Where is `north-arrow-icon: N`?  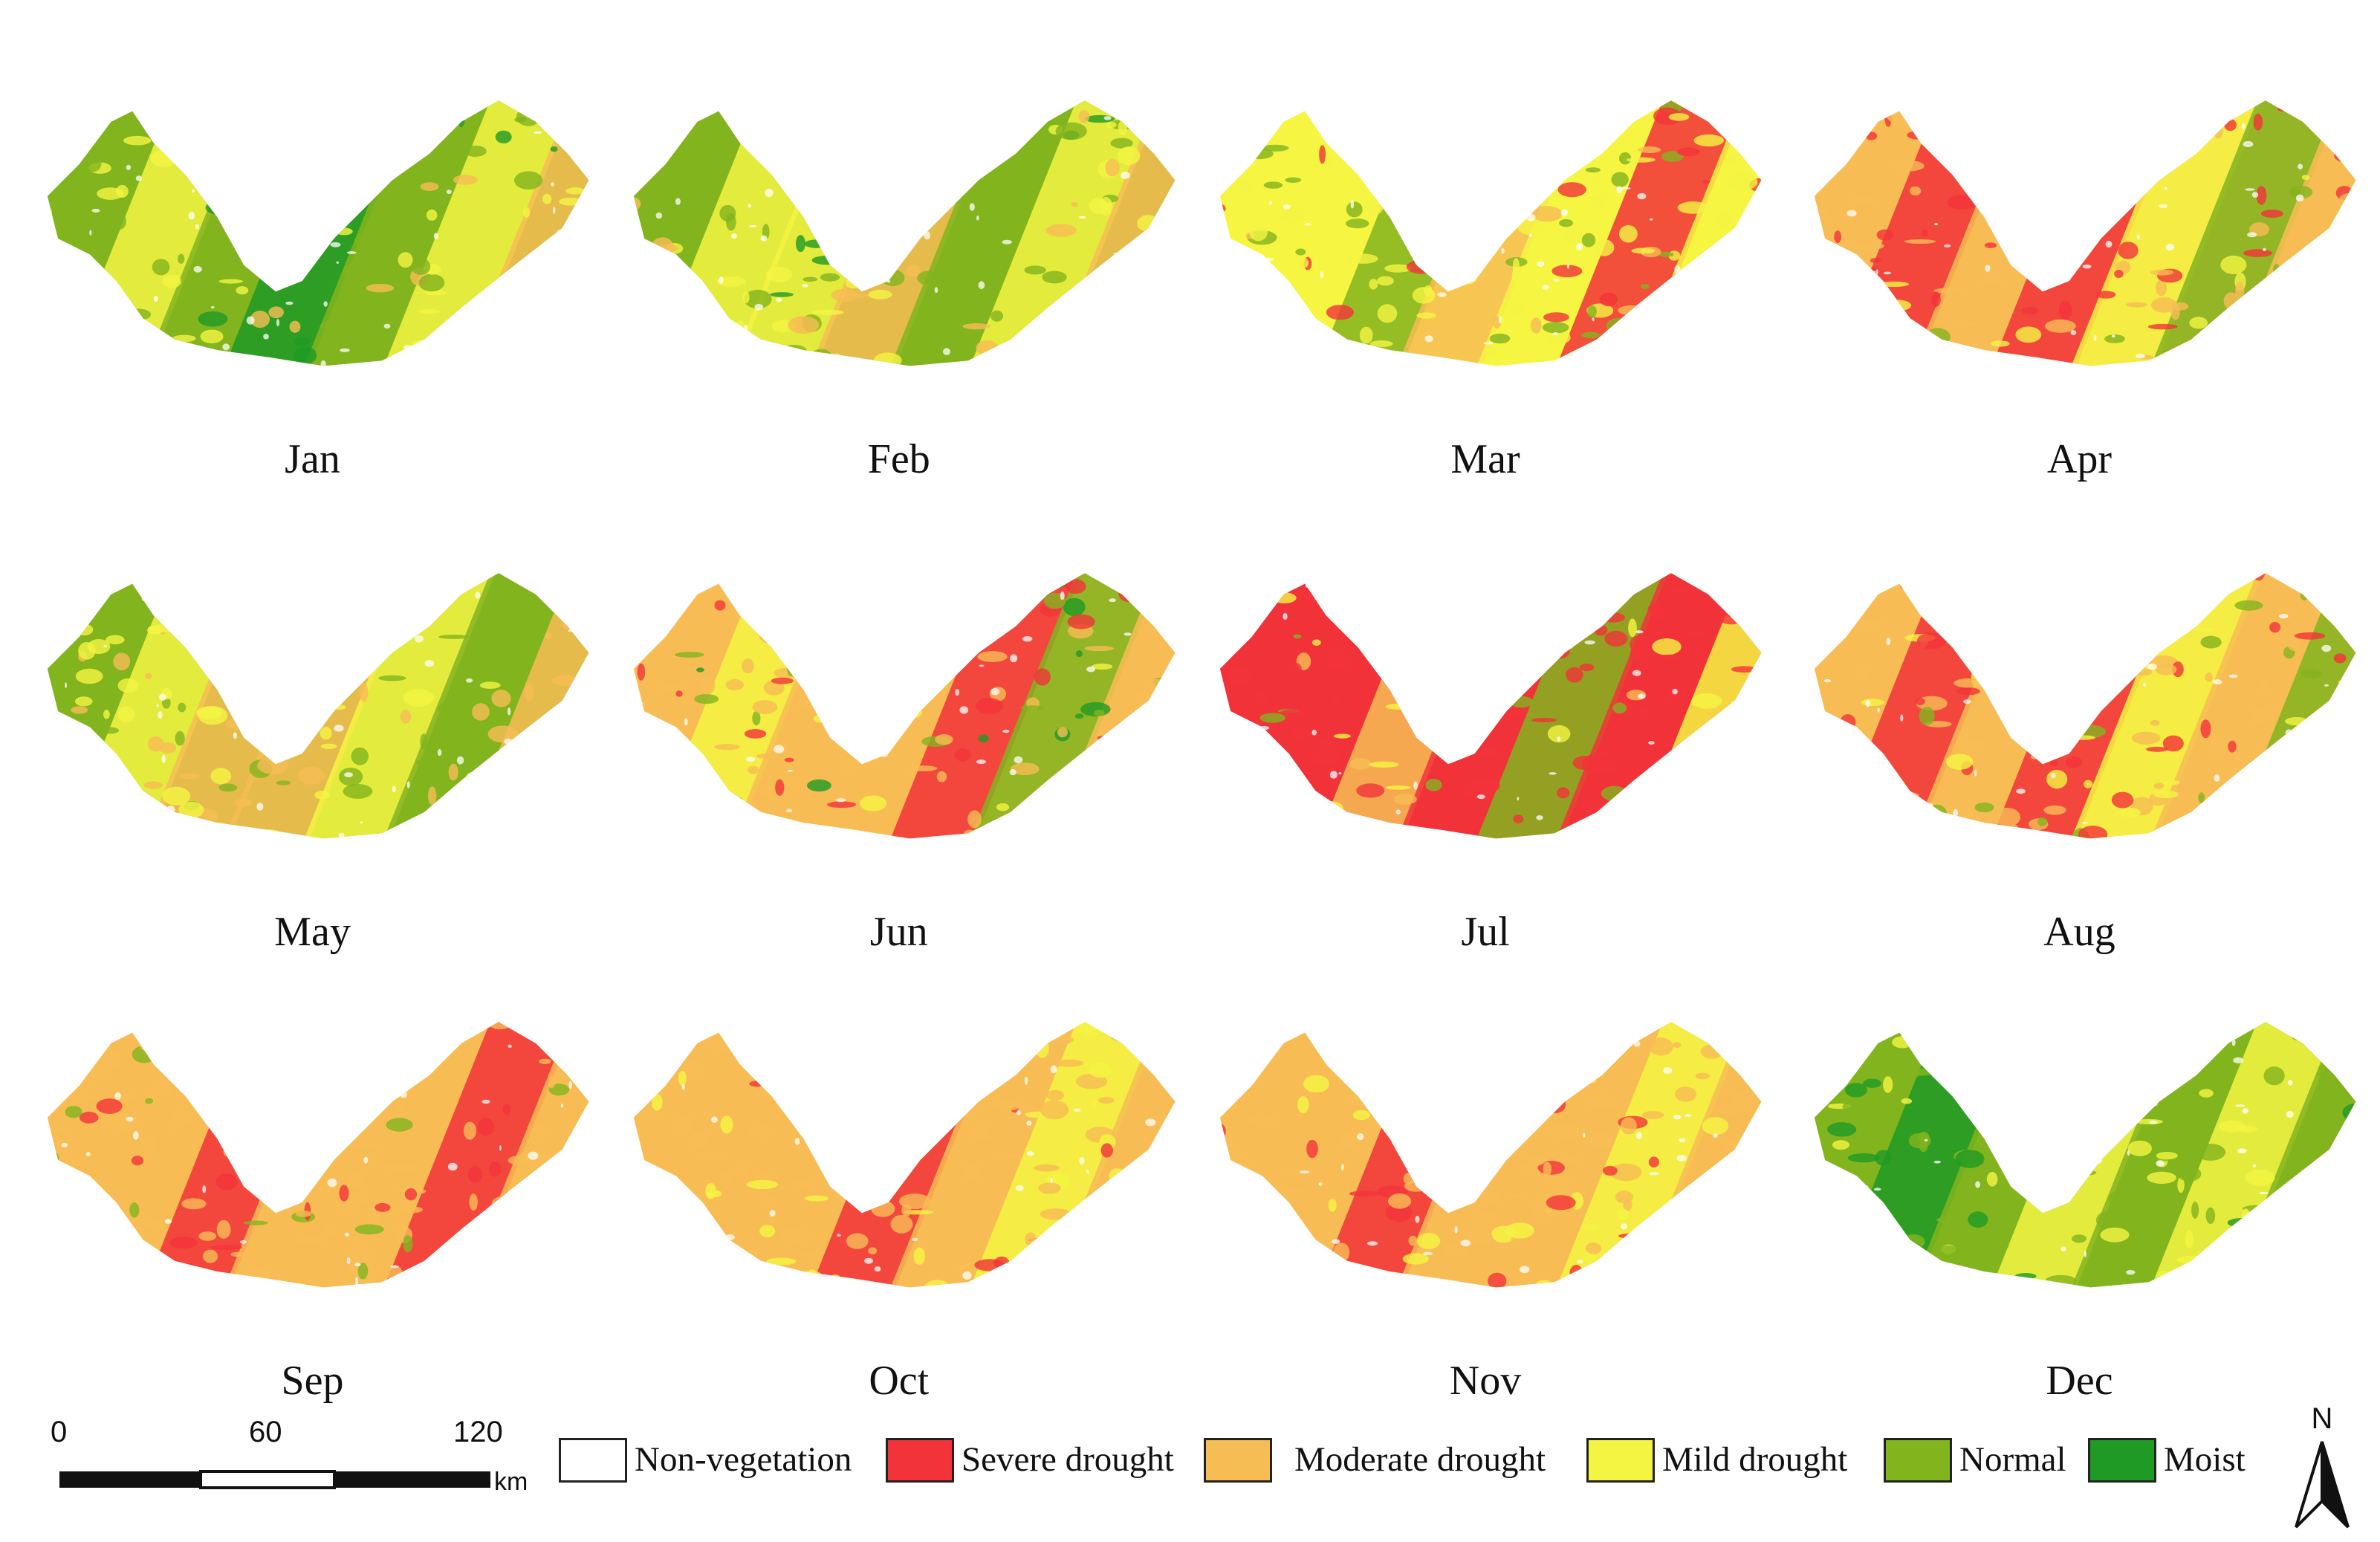
north-arrow-icon: N is located at coordinates (2322, 1466).